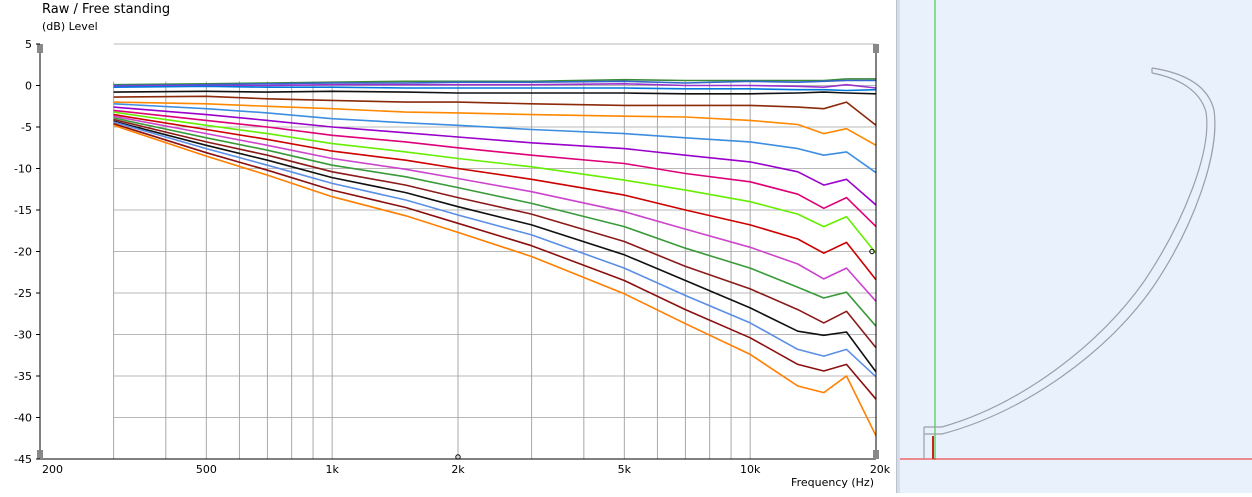  What do you see at coordinates (898, 246) in the screenshot?
I see `panel-divider` at bounding box center [898, 246].